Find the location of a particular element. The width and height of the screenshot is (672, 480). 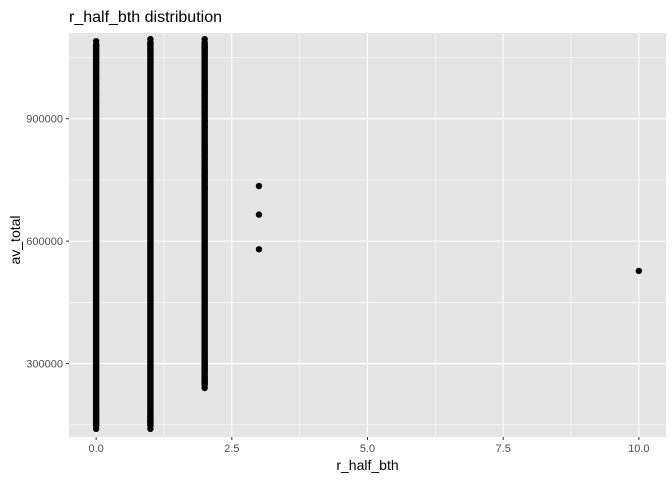

chart-title: r_half_bth distribution is located at coordinates (145, 17).